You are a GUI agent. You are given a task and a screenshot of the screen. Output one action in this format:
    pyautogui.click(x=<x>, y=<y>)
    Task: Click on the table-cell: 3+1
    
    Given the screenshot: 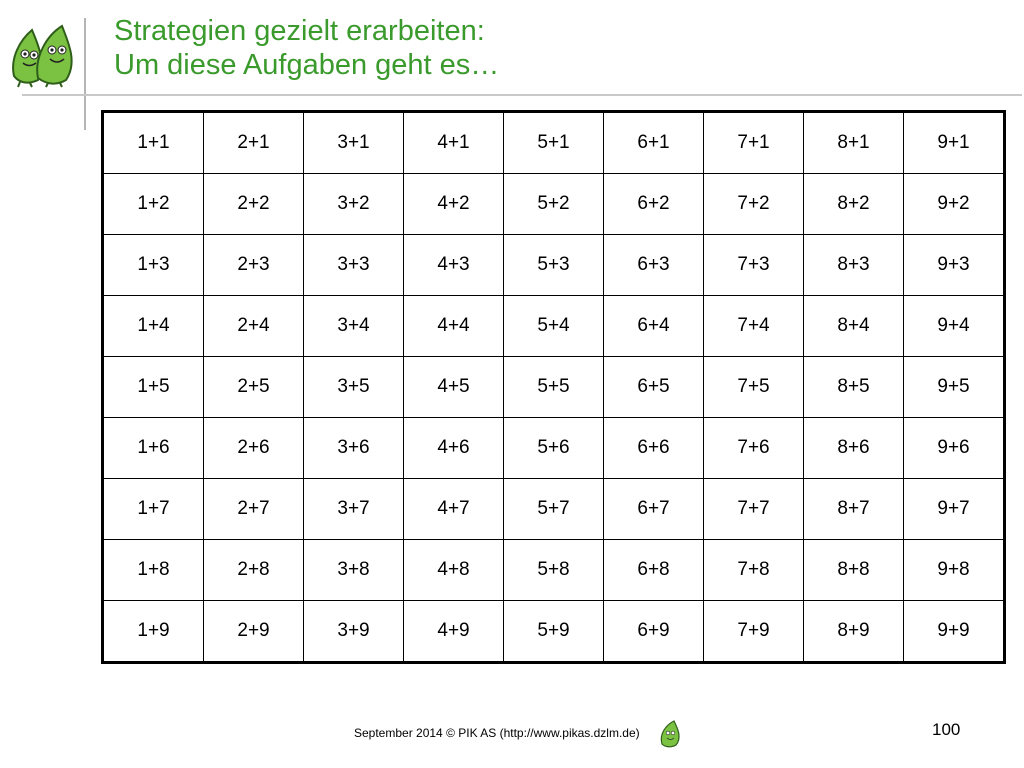 What is the action you would take?
    pyautogui.click(x=353, y=142)
    